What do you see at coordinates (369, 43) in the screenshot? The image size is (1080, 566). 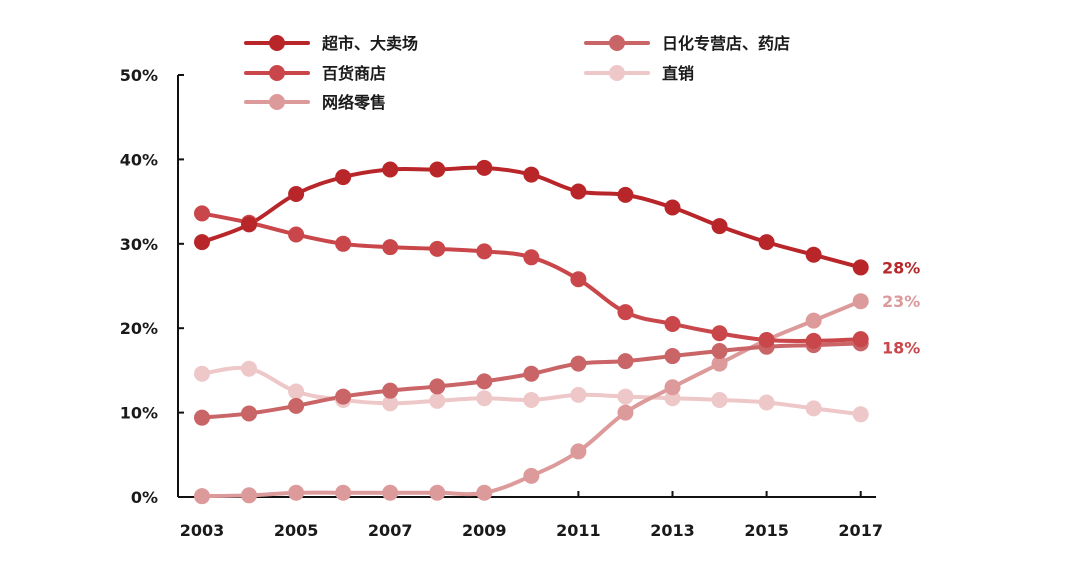 I see `legend-label: 超市、大卖场` at bounding box center [369, 43].